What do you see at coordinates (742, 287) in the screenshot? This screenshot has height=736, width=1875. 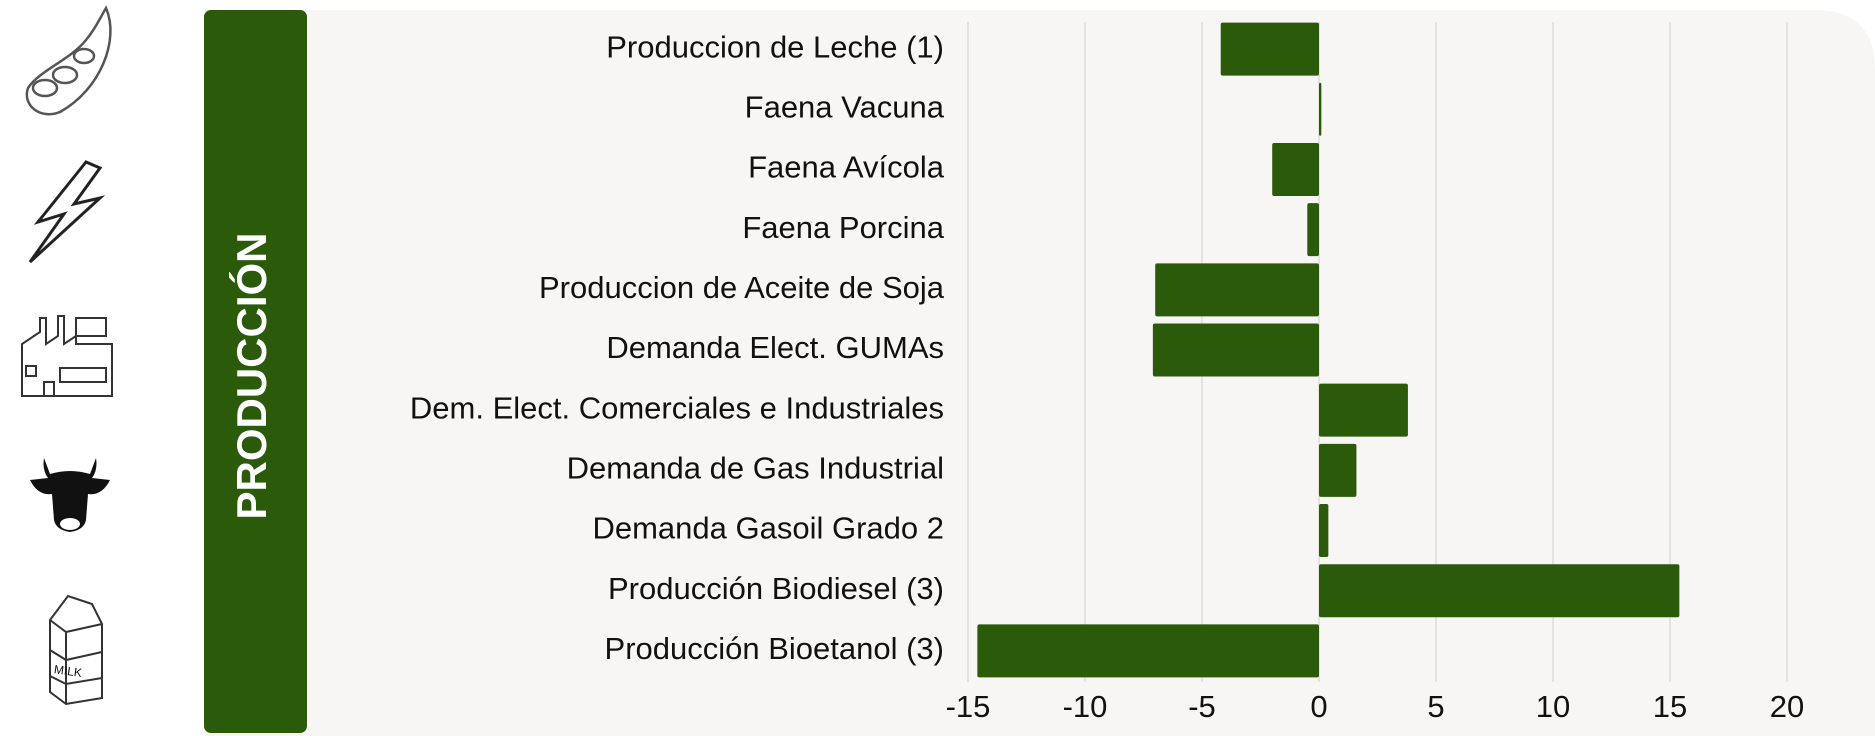 I see `category-label: Produccion de Aceite de Soja` at bounding box center [742, 287].